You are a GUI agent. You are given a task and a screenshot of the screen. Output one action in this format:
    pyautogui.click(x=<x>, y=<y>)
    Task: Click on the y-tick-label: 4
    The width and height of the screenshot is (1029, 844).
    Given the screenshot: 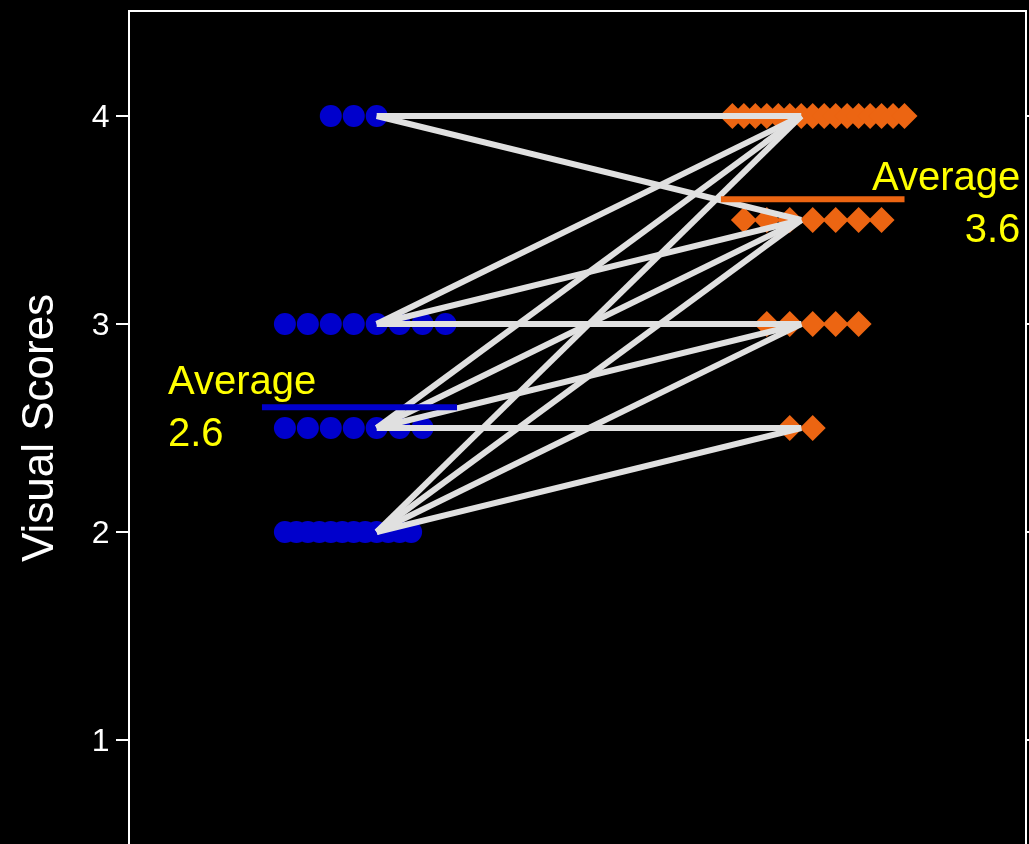 What is the action you would take?
    pyautogui.click(x=100, y=116)
    